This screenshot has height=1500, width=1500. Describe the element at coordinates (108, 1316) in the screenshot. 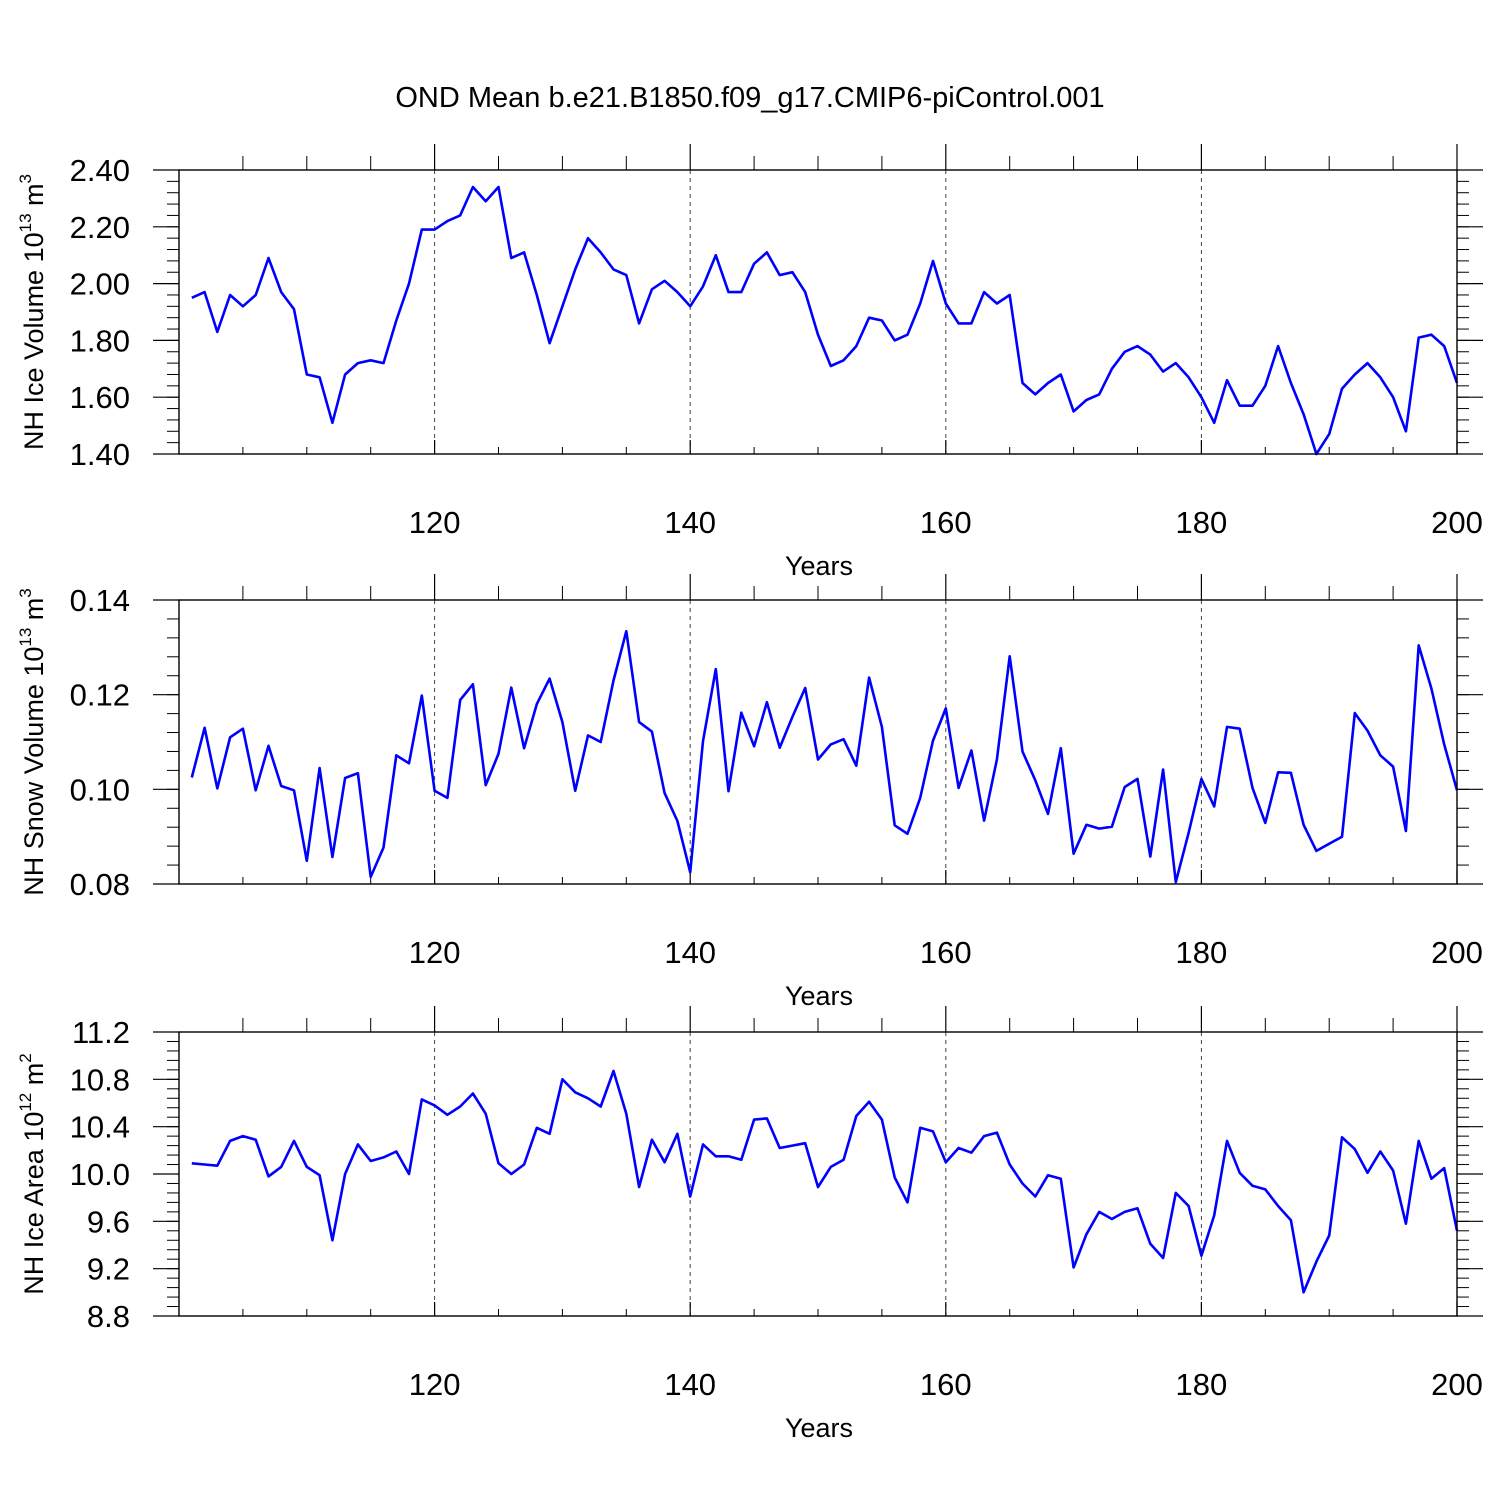

I see `y-tick-label: 8.8` at that location.